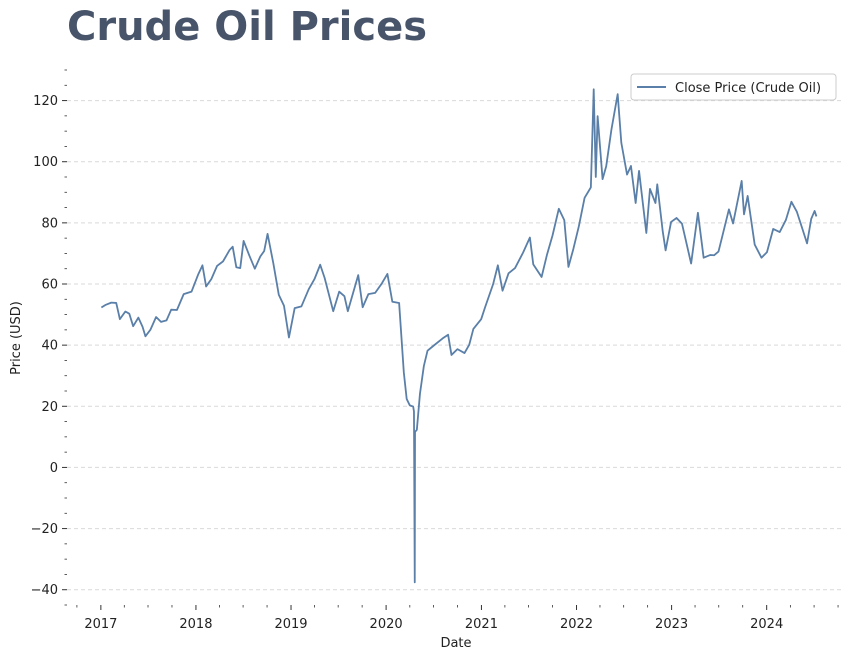 Image resolution: width=853 pixels, height=660 pixels. What do you see at coordinates (671, 624) in the screenshot?
I see `x-tick-label: 2023` at bounding box center [671, 624].